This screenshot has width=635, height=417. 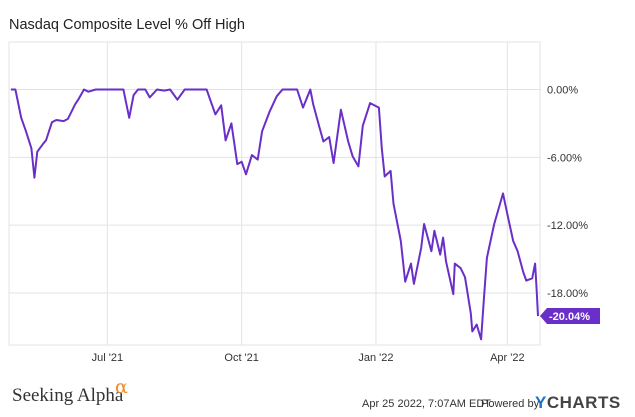 What do you see at coordinates (567, 226) in the screenshot?
I see `y-tick-label: -12.00%` at bounding box center [567, 226].